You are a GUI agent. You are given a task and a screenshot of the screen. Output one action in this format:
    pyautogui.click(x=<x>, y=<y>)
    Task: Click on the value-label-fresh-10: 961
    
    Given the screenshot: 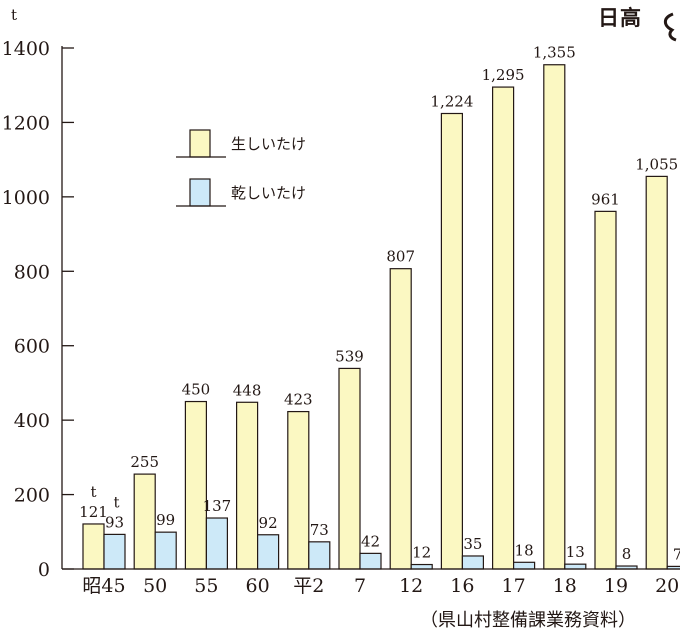 What is the action you would take?
    pyautogui.click(x=605, y=199)
    